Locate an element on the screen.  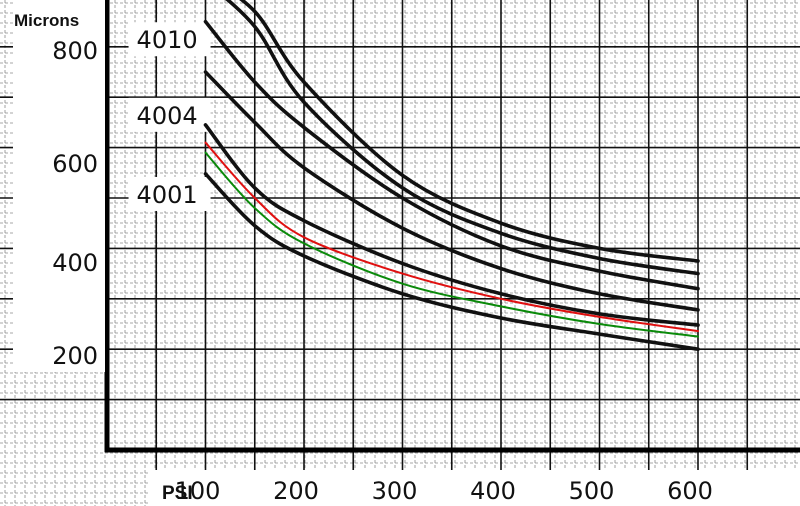
x-tick-label: 200 is located at coordinates (296, 491).